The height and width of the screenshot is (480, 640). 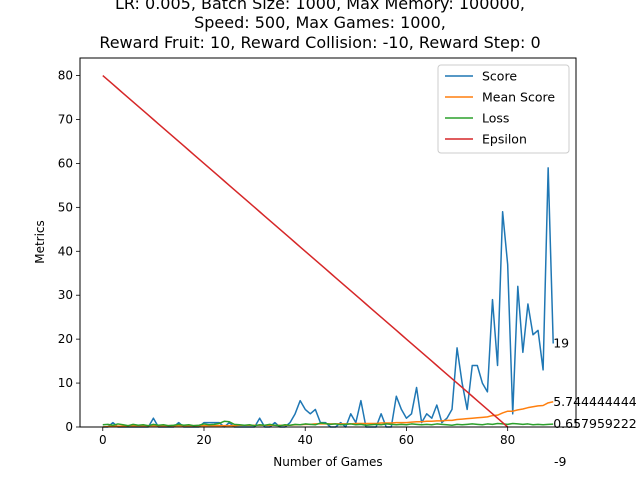 I want to click on x-tick-label: 0, so click(x=103, y=440).